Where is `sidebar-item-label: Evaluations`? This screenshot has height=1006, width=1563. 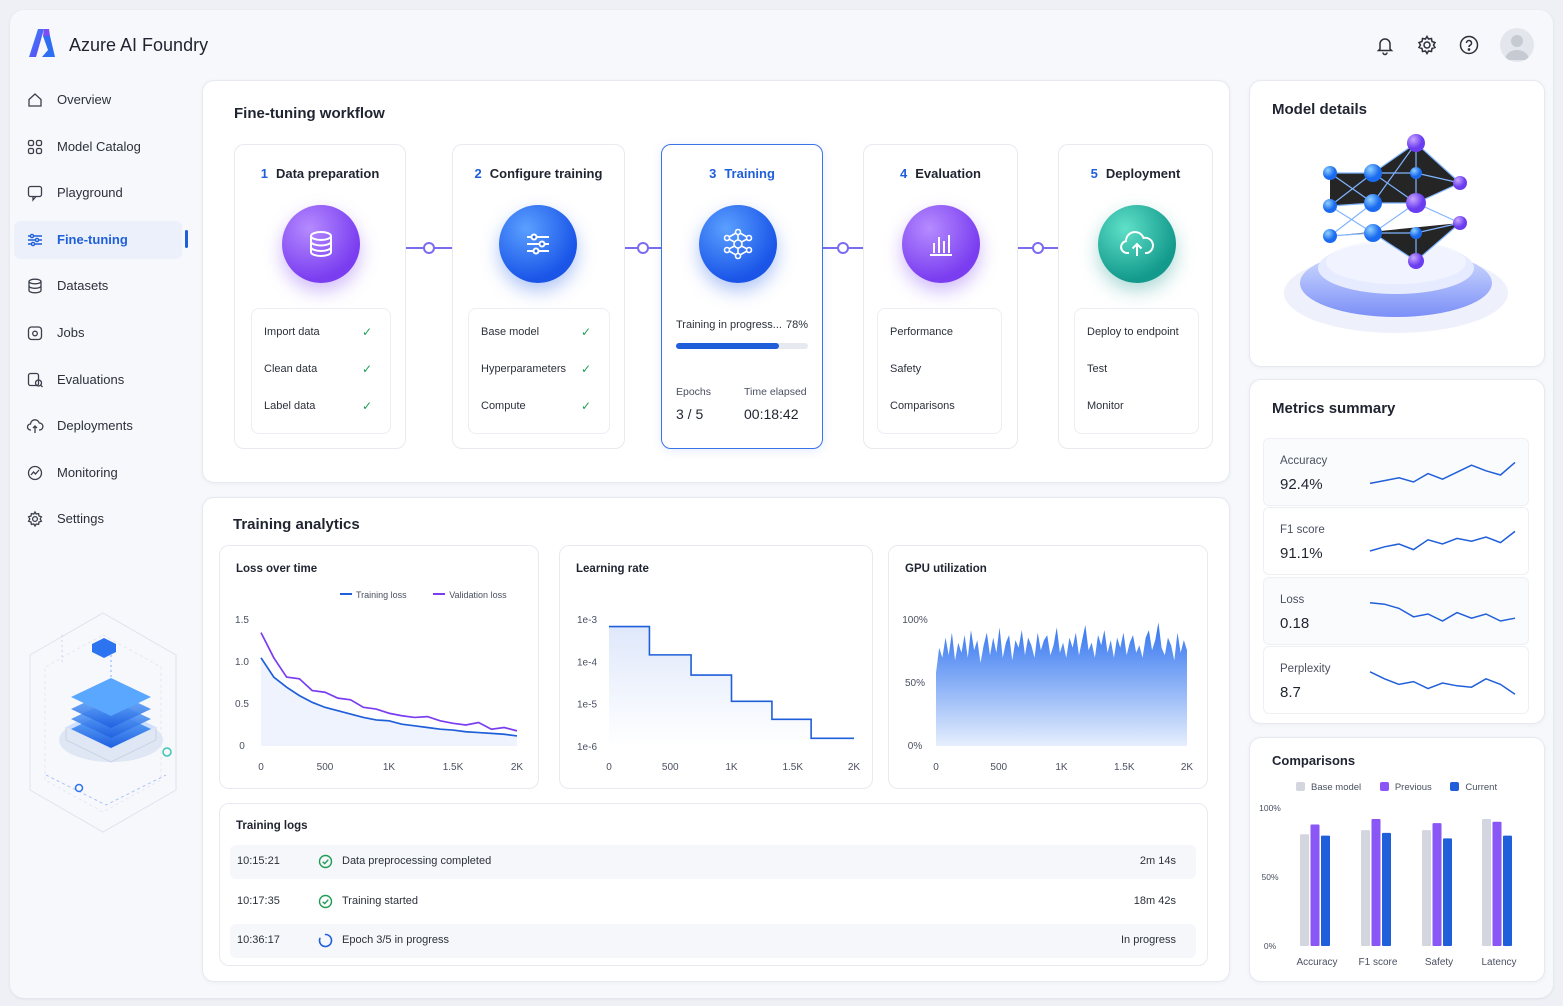 sidebar-item-label: Evaluations is located at coordinates (91, 379).